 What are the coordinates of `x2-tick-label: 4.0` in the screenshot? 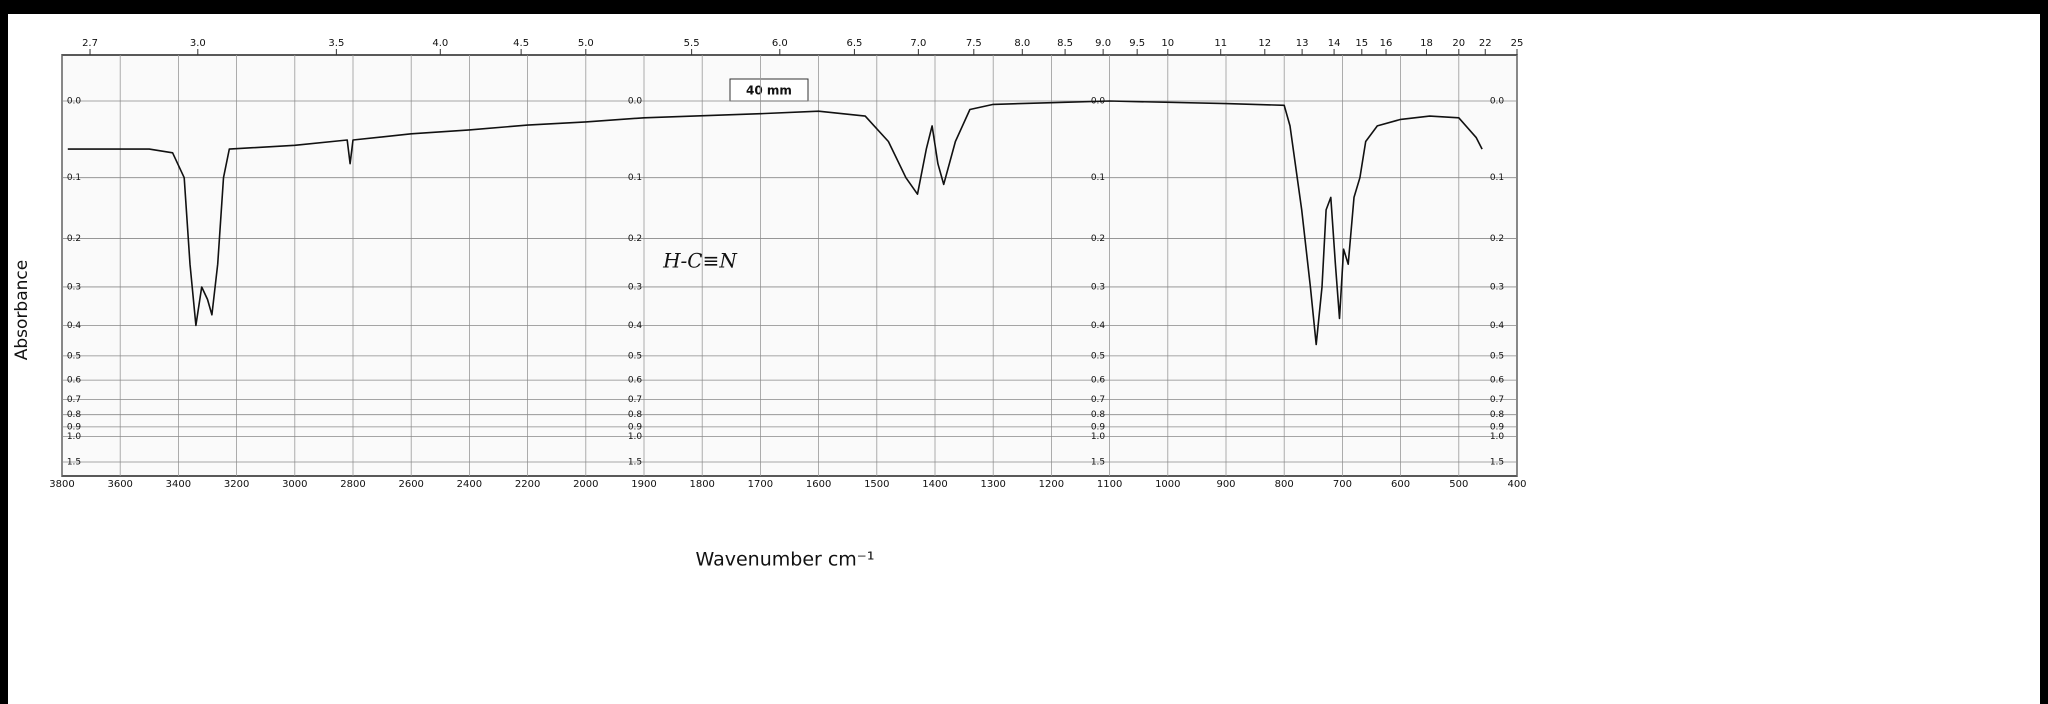 It's located at (440, 43).